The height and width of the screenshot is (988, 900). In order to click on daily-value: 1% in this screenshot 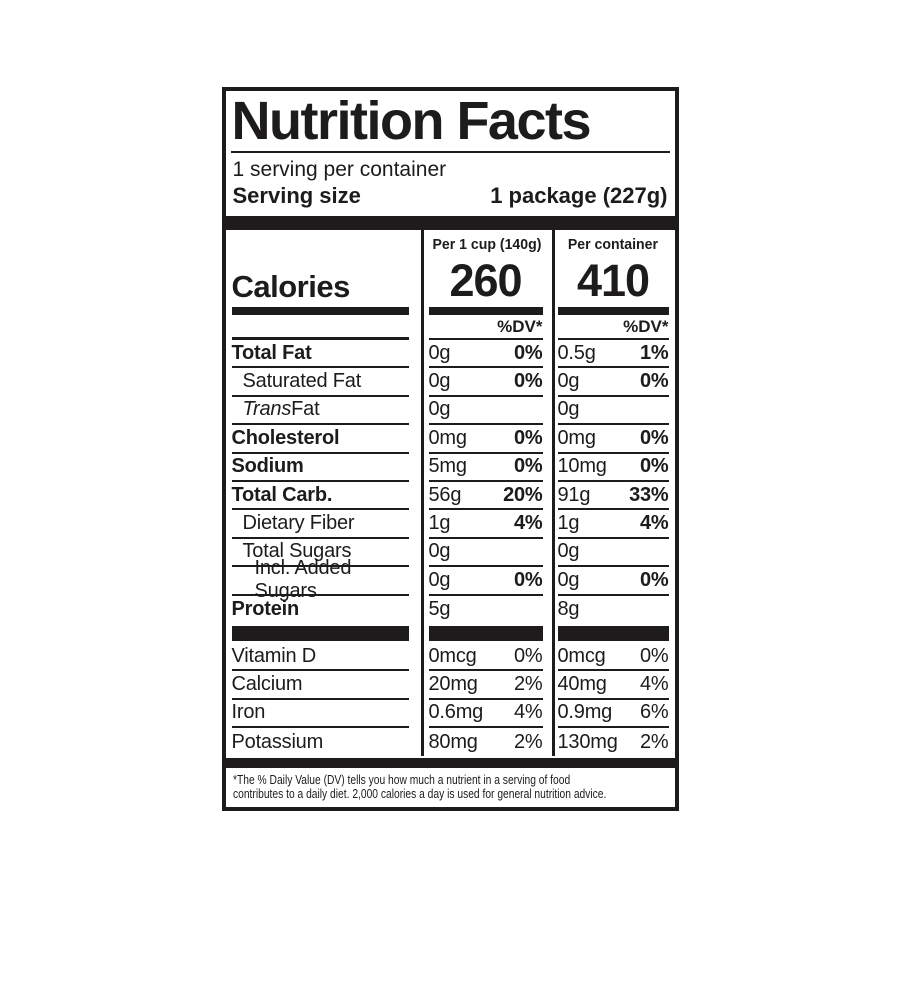, I will do `click(654, 352)`.